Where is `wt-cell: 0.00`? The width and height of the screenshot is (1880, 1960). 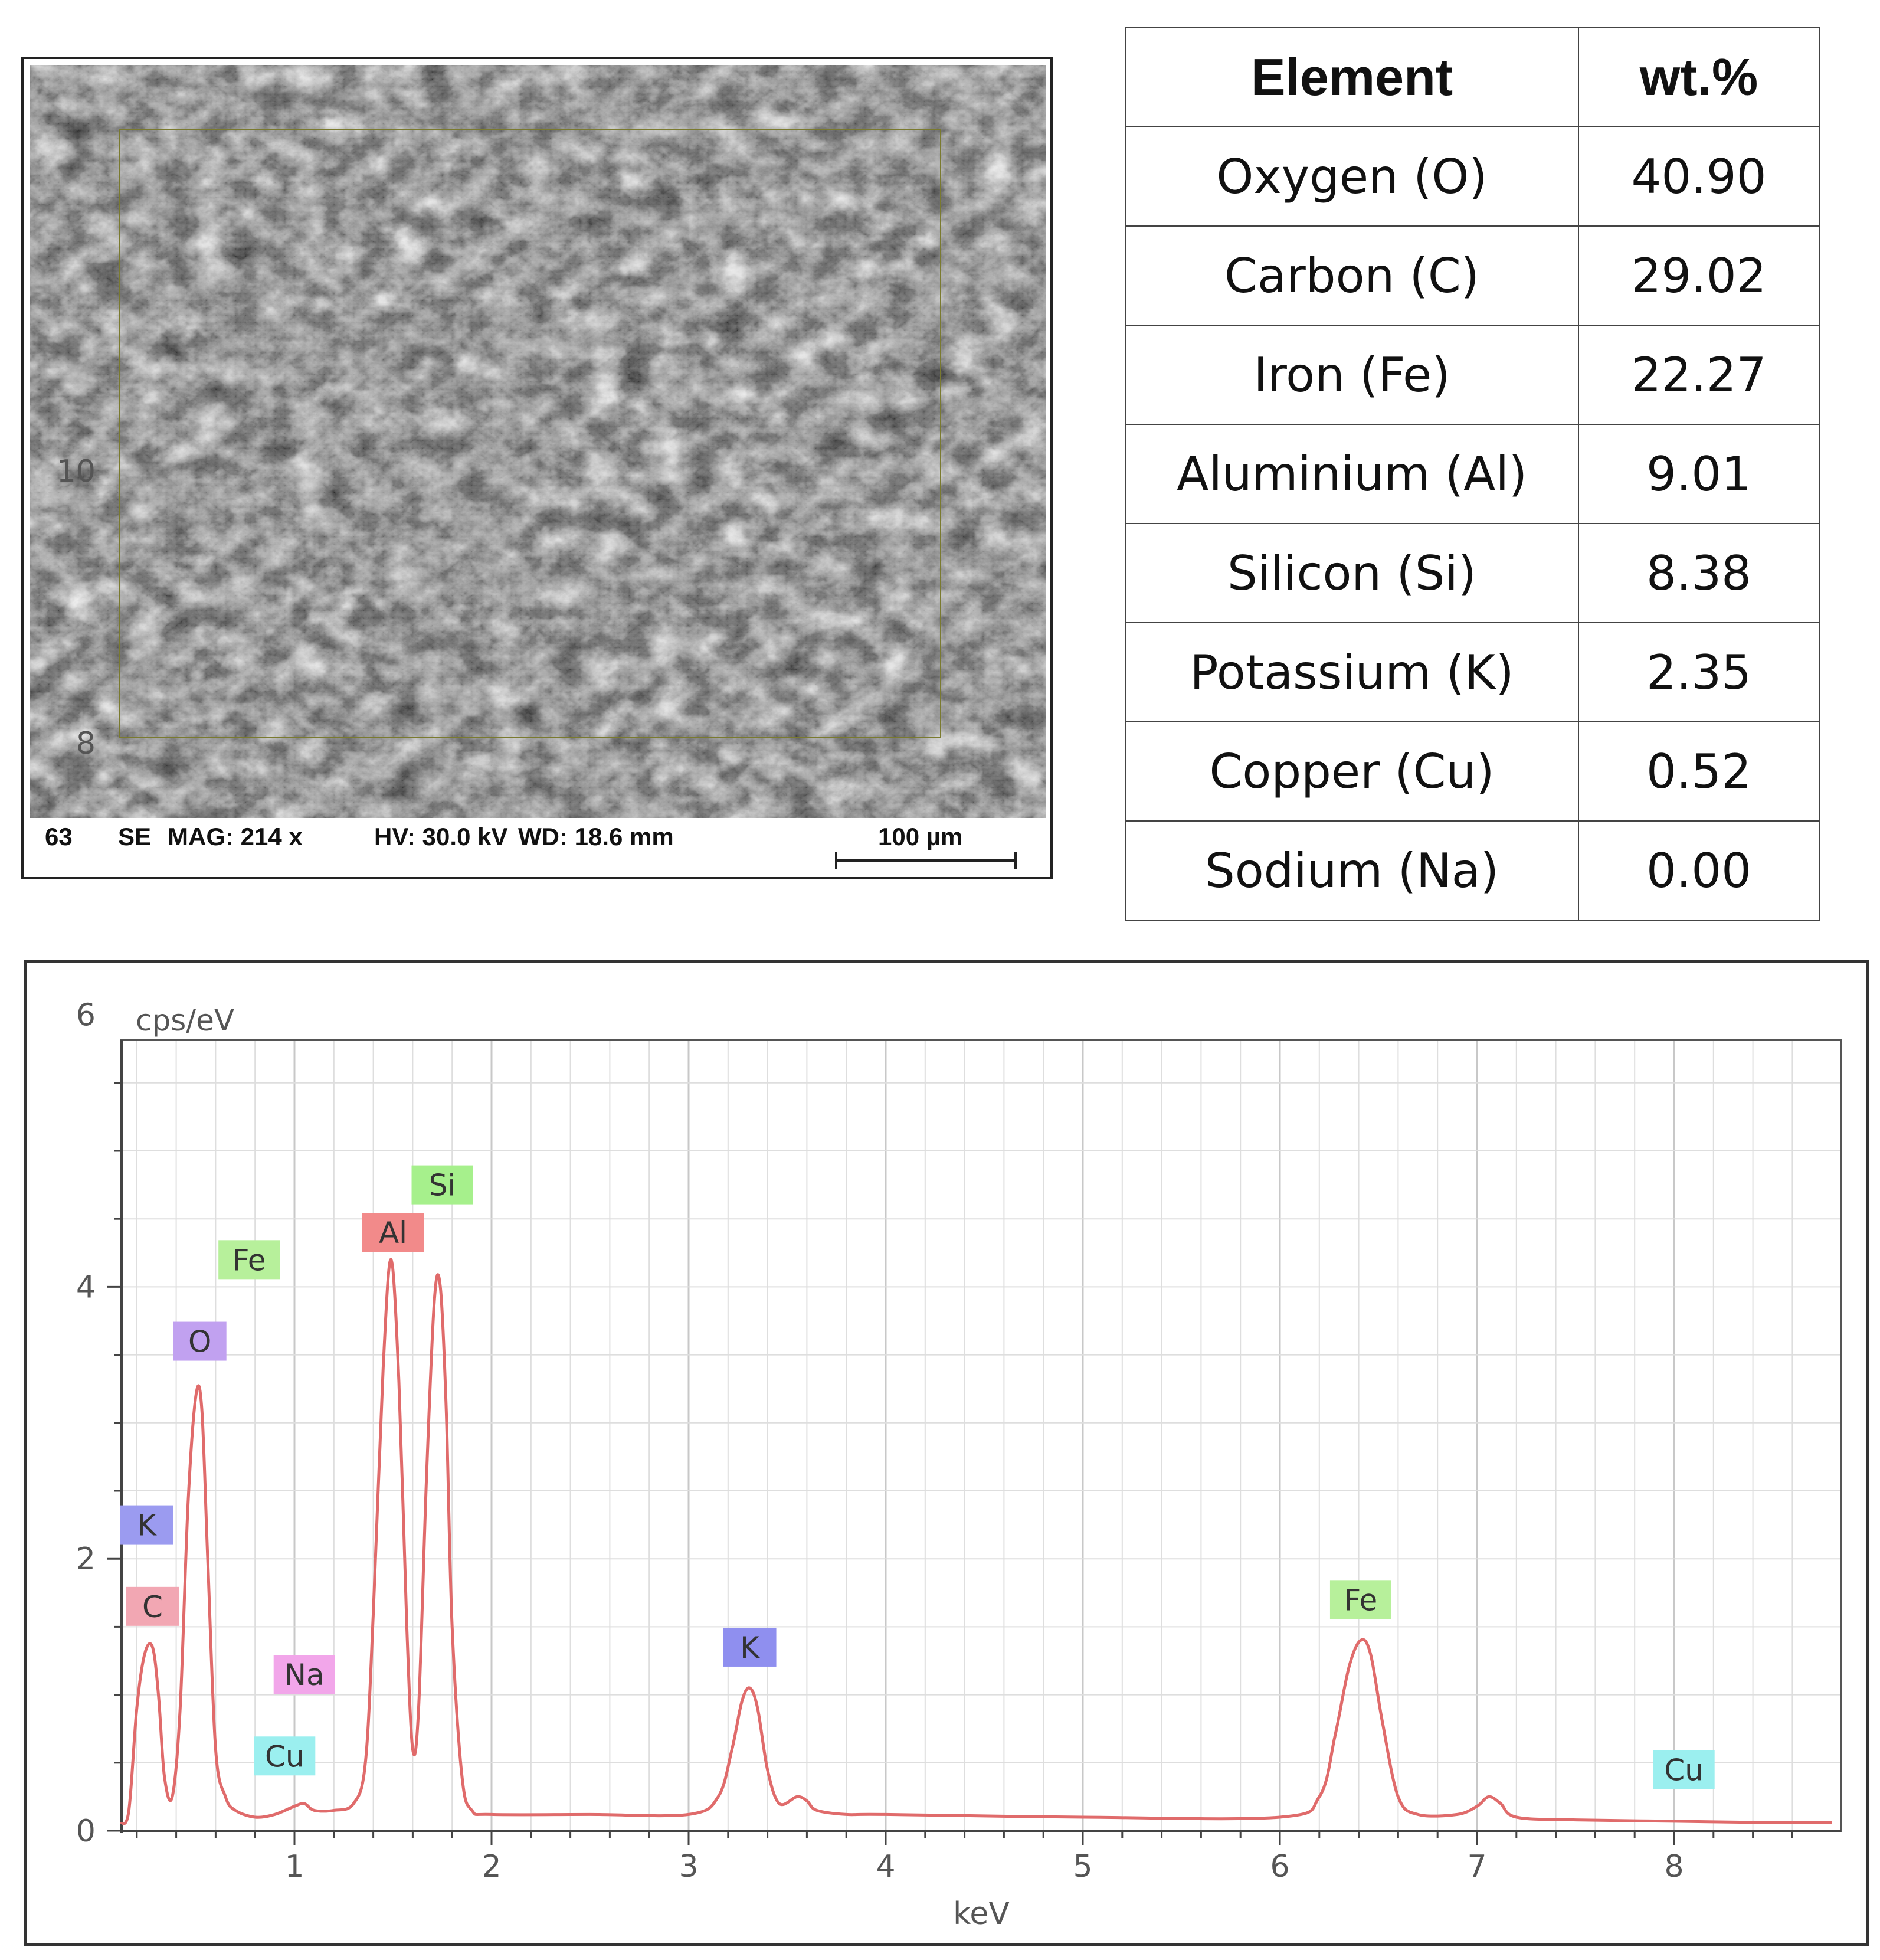
wt-cell: 0.00 is located at coordinates (1699, 870).